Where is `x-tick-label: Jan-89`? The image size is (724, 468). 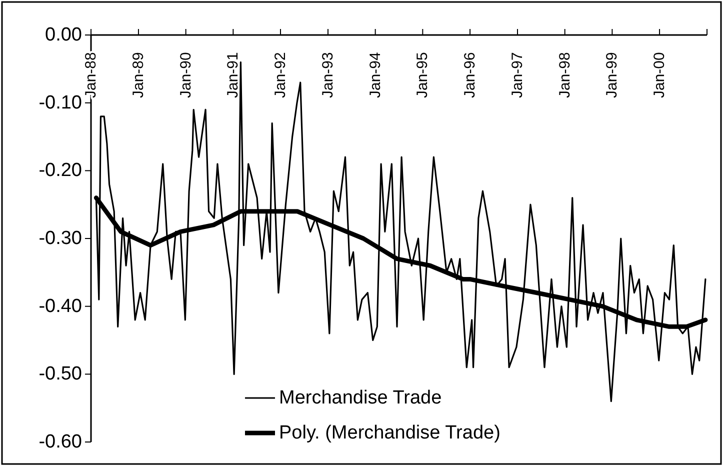
x-tick-label: Jan-89 is located at coordinates (138, 75).